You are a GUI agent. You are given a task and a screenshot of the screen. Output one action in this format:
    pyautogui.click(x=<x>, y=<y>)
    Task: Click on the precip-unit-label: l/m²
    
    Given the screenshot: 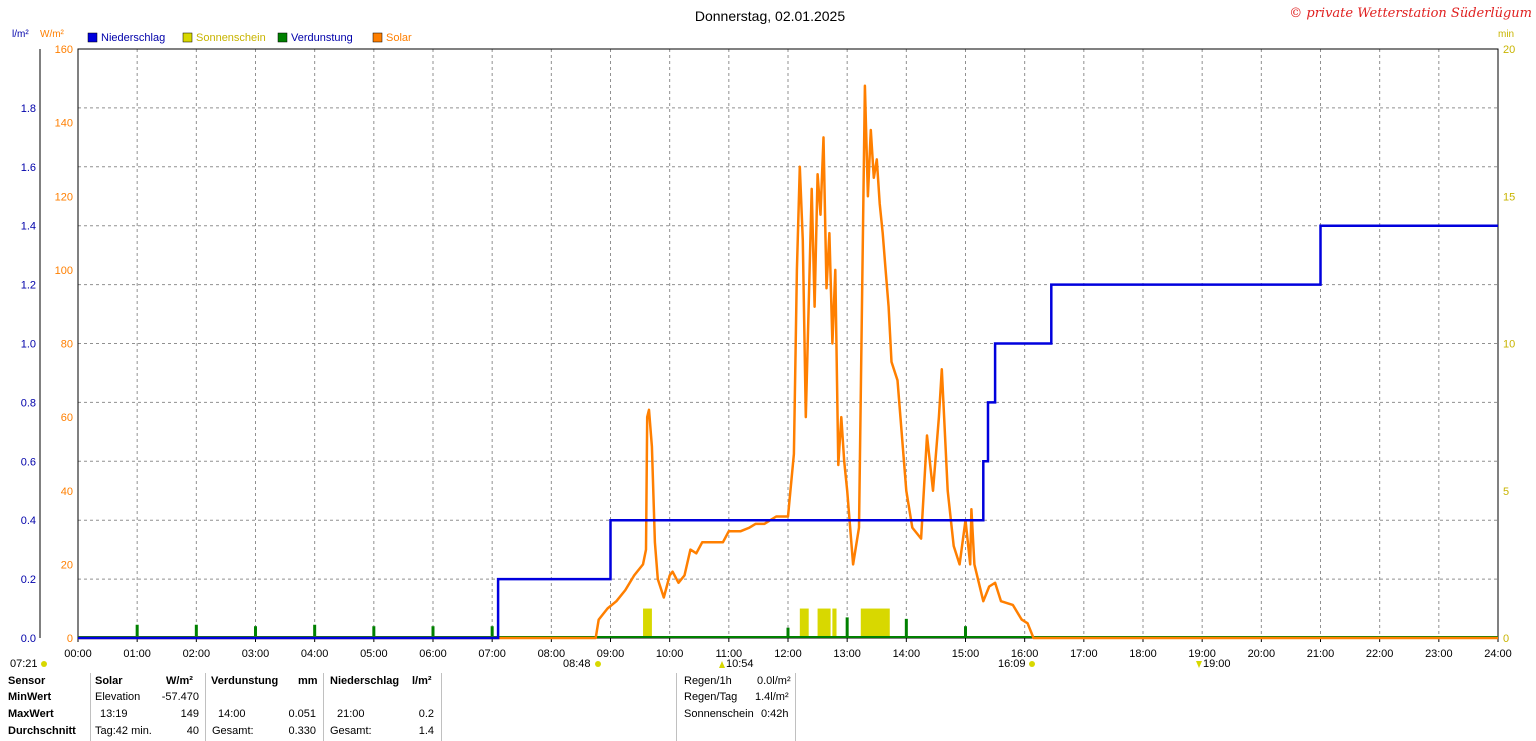 What is the action you would take?
    pyautogui.click(x=20, y=34)
    